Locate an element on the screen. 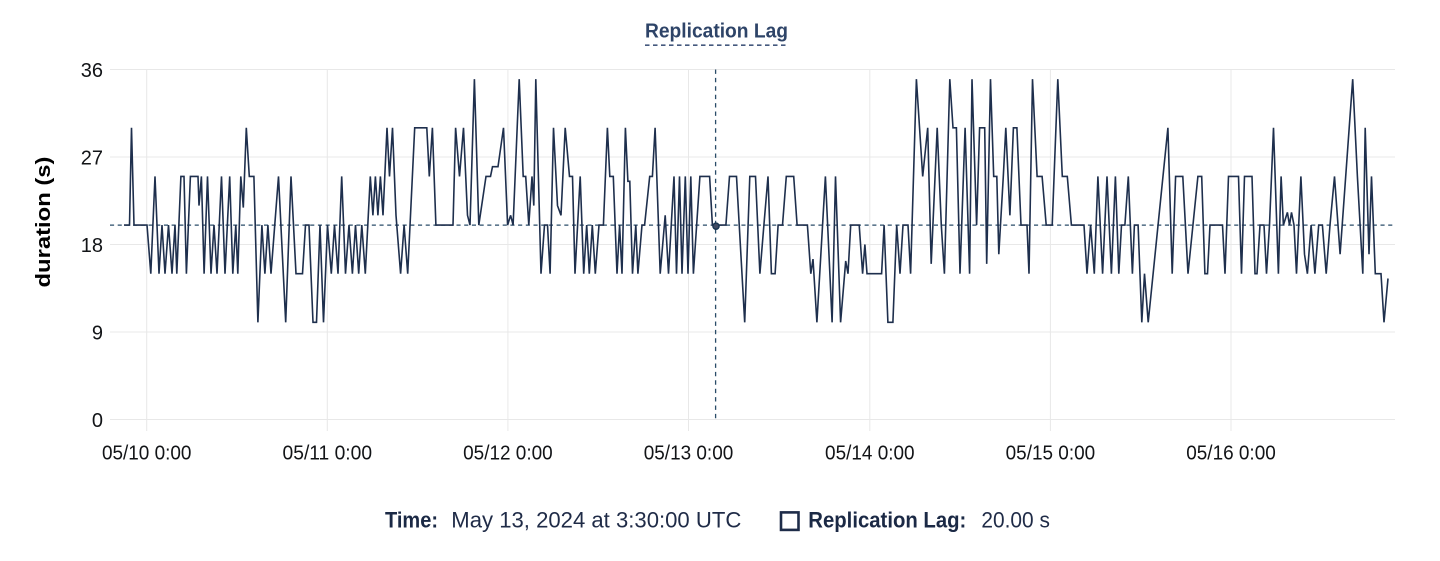  svg-text: 05/14 0:00 is located at coordinates (870, 454).